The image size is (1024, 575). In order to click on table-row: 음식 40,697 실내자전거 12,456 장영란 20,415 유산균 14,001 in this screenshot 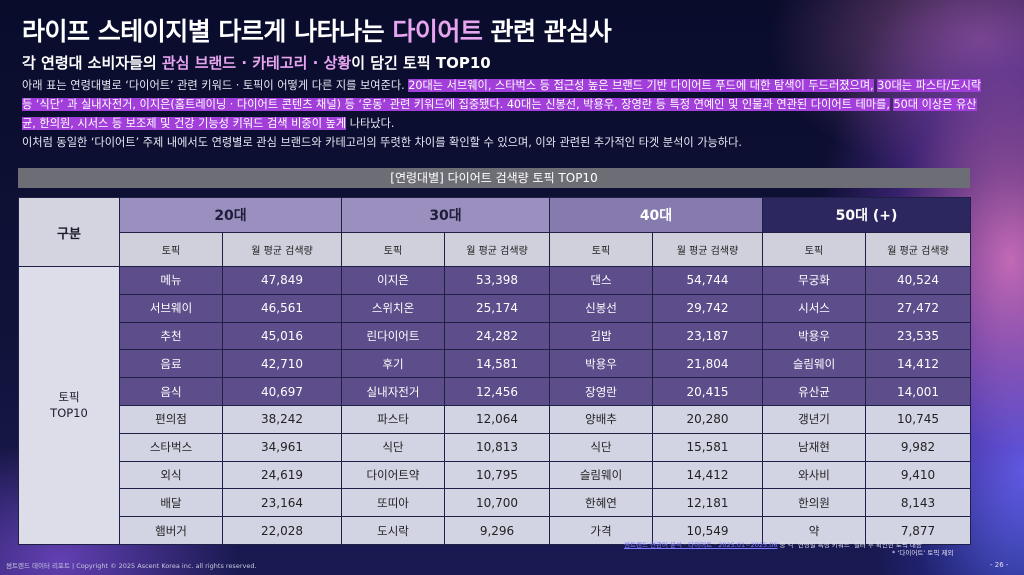, I will do `click(495, 391)`.